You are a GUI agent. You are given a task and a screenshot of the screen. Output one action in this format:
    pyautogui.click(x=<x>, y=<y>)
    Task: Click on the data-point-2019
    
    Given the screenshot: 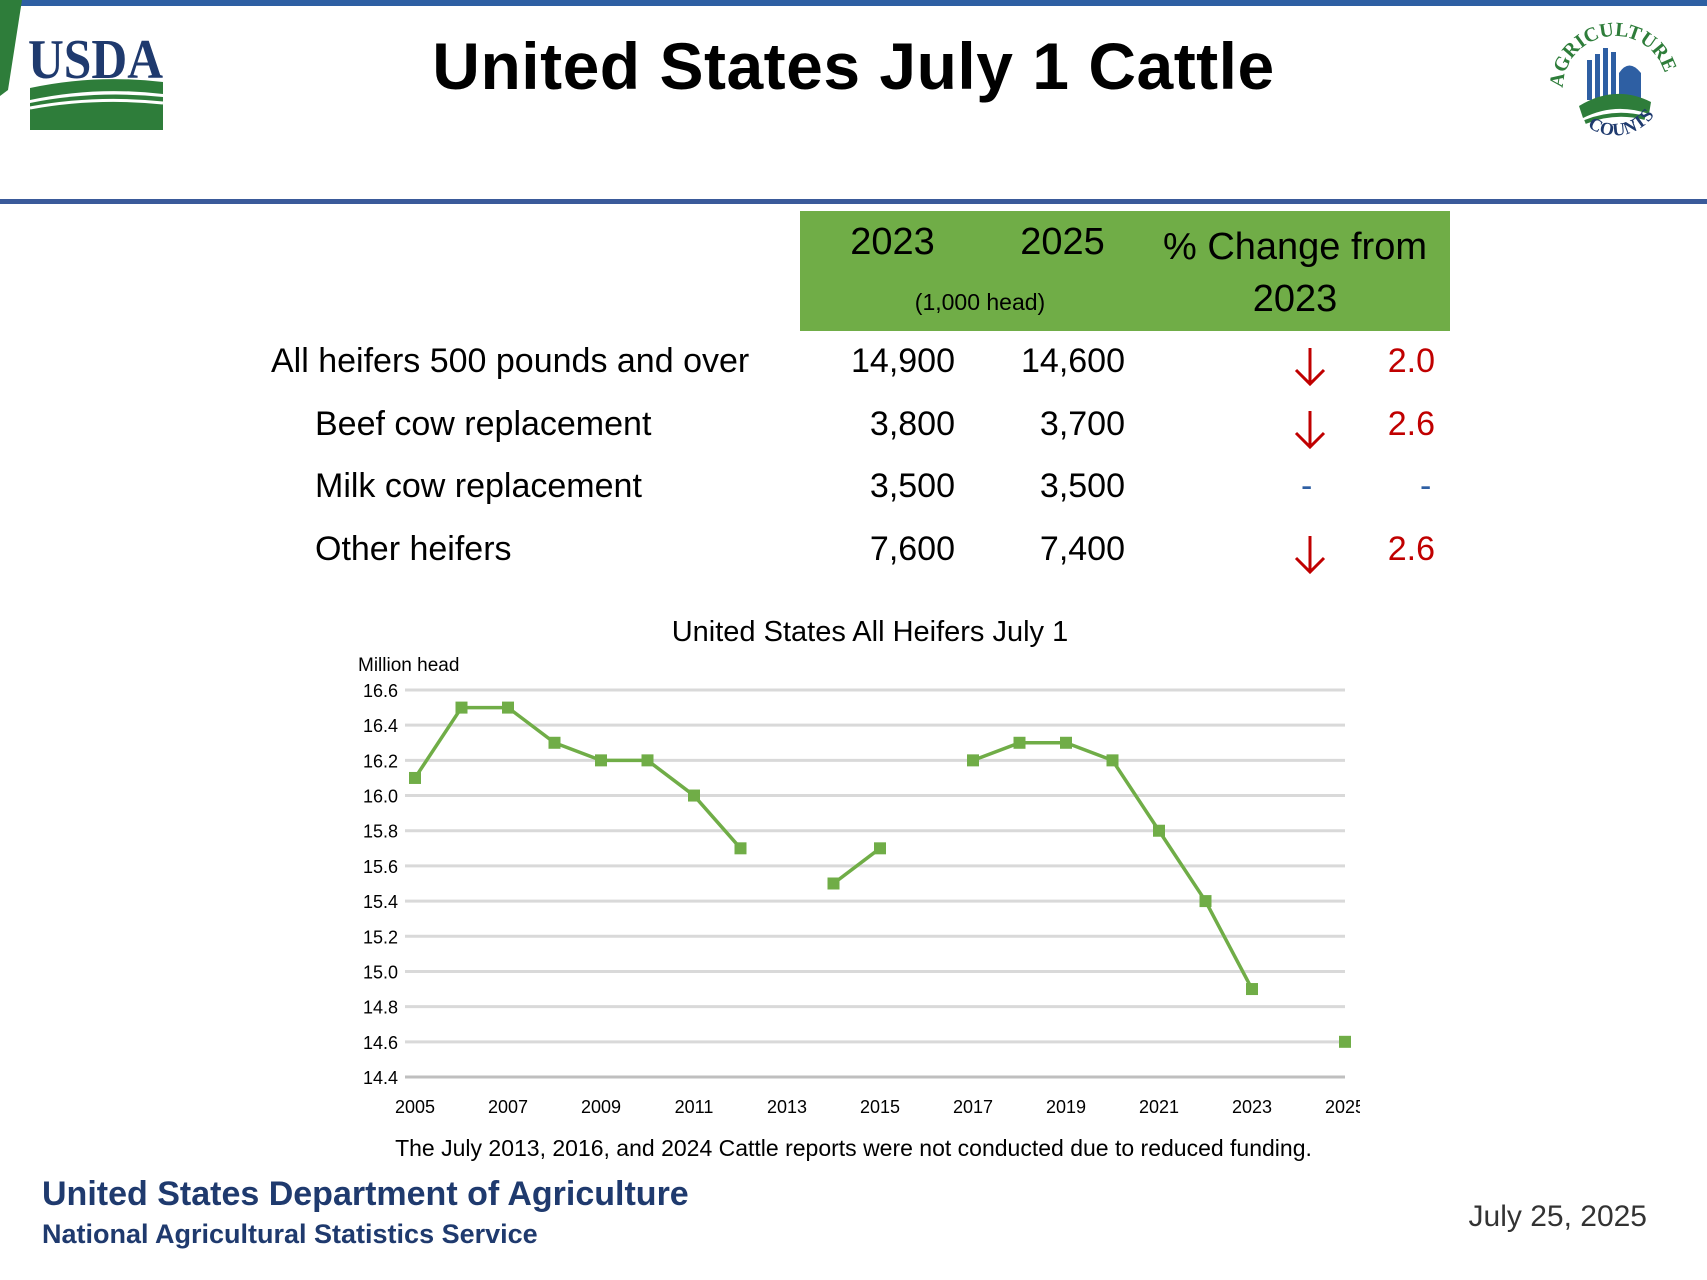 What is the action you would take?
    pyautogui.click(x=1066, y=742)
    